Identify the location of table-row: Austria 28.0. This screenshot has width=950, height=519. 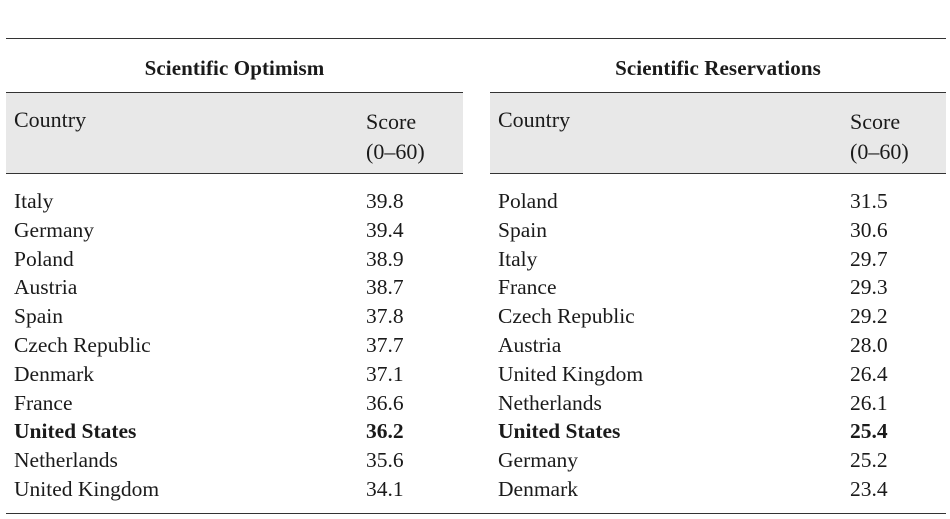
(718, 345).